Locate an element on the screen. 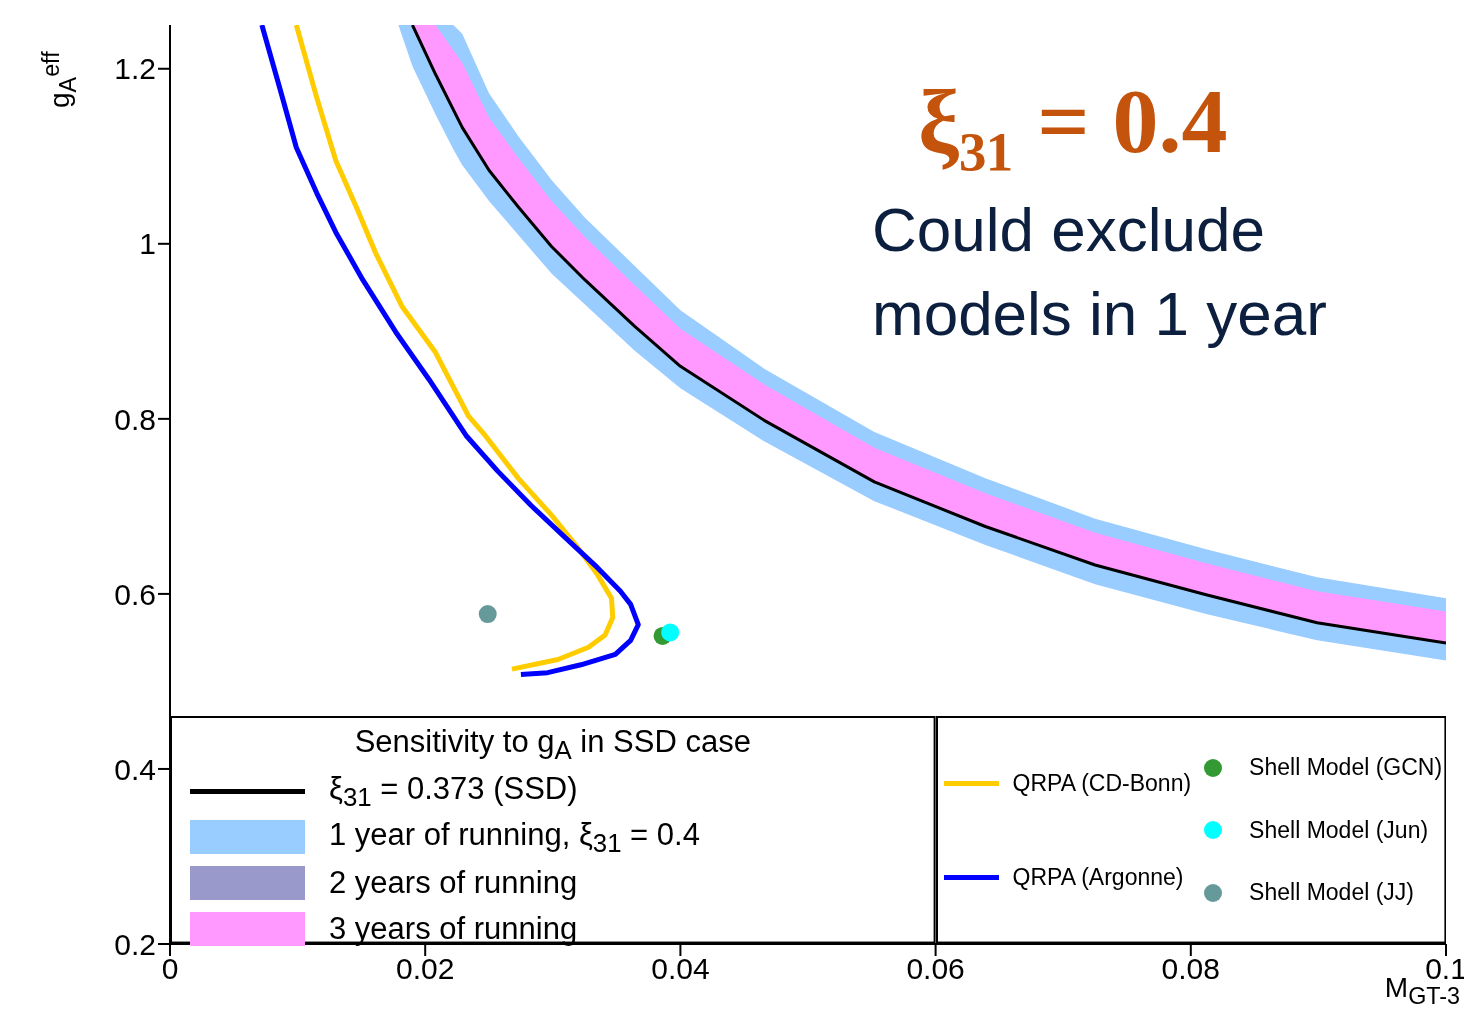 This screenshot has width=1472, height=1030. legend-label: QRPA (Argonne) is located at coordinates (1098, 877).